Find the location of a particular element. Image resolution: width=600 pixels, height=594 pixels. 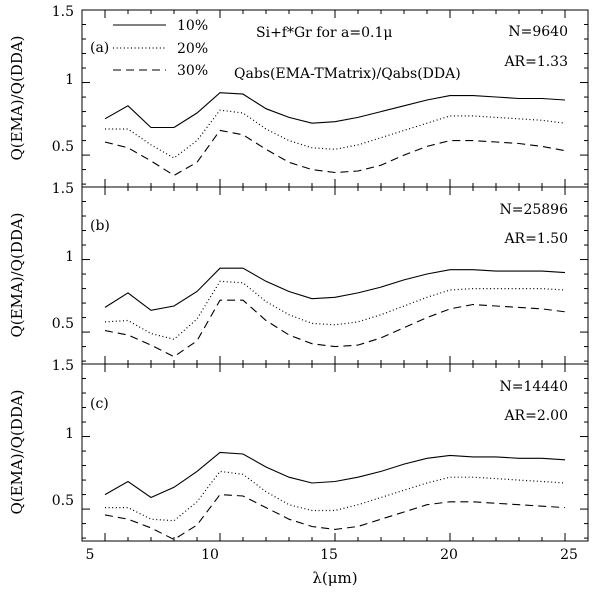

panel-c-series-30pct is located at coordinates (335, 517).